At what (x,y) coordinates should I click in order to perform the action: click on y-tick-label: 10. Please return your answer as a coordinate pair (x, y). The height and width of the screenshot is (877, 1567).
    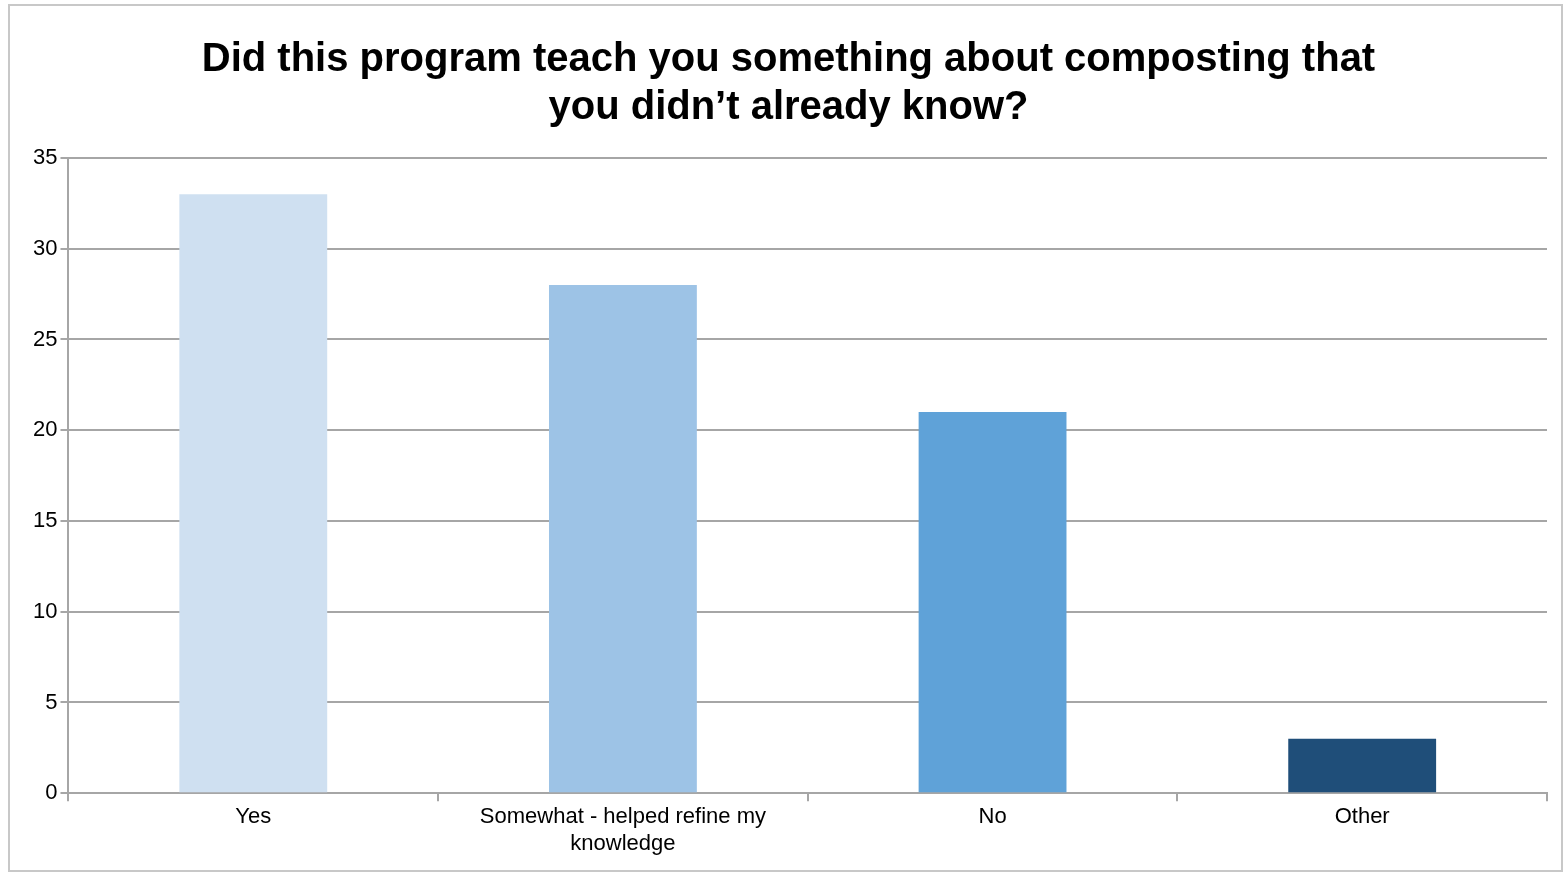
    Looking at the image, I should click on (45, 610).